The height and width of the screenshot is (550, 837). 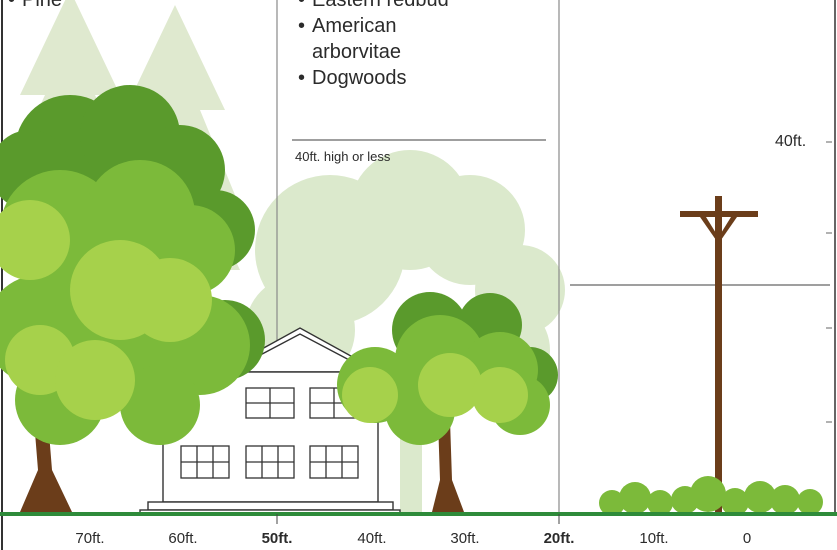 I want to click on height-scale-ticks, so click(x=829, y=282).